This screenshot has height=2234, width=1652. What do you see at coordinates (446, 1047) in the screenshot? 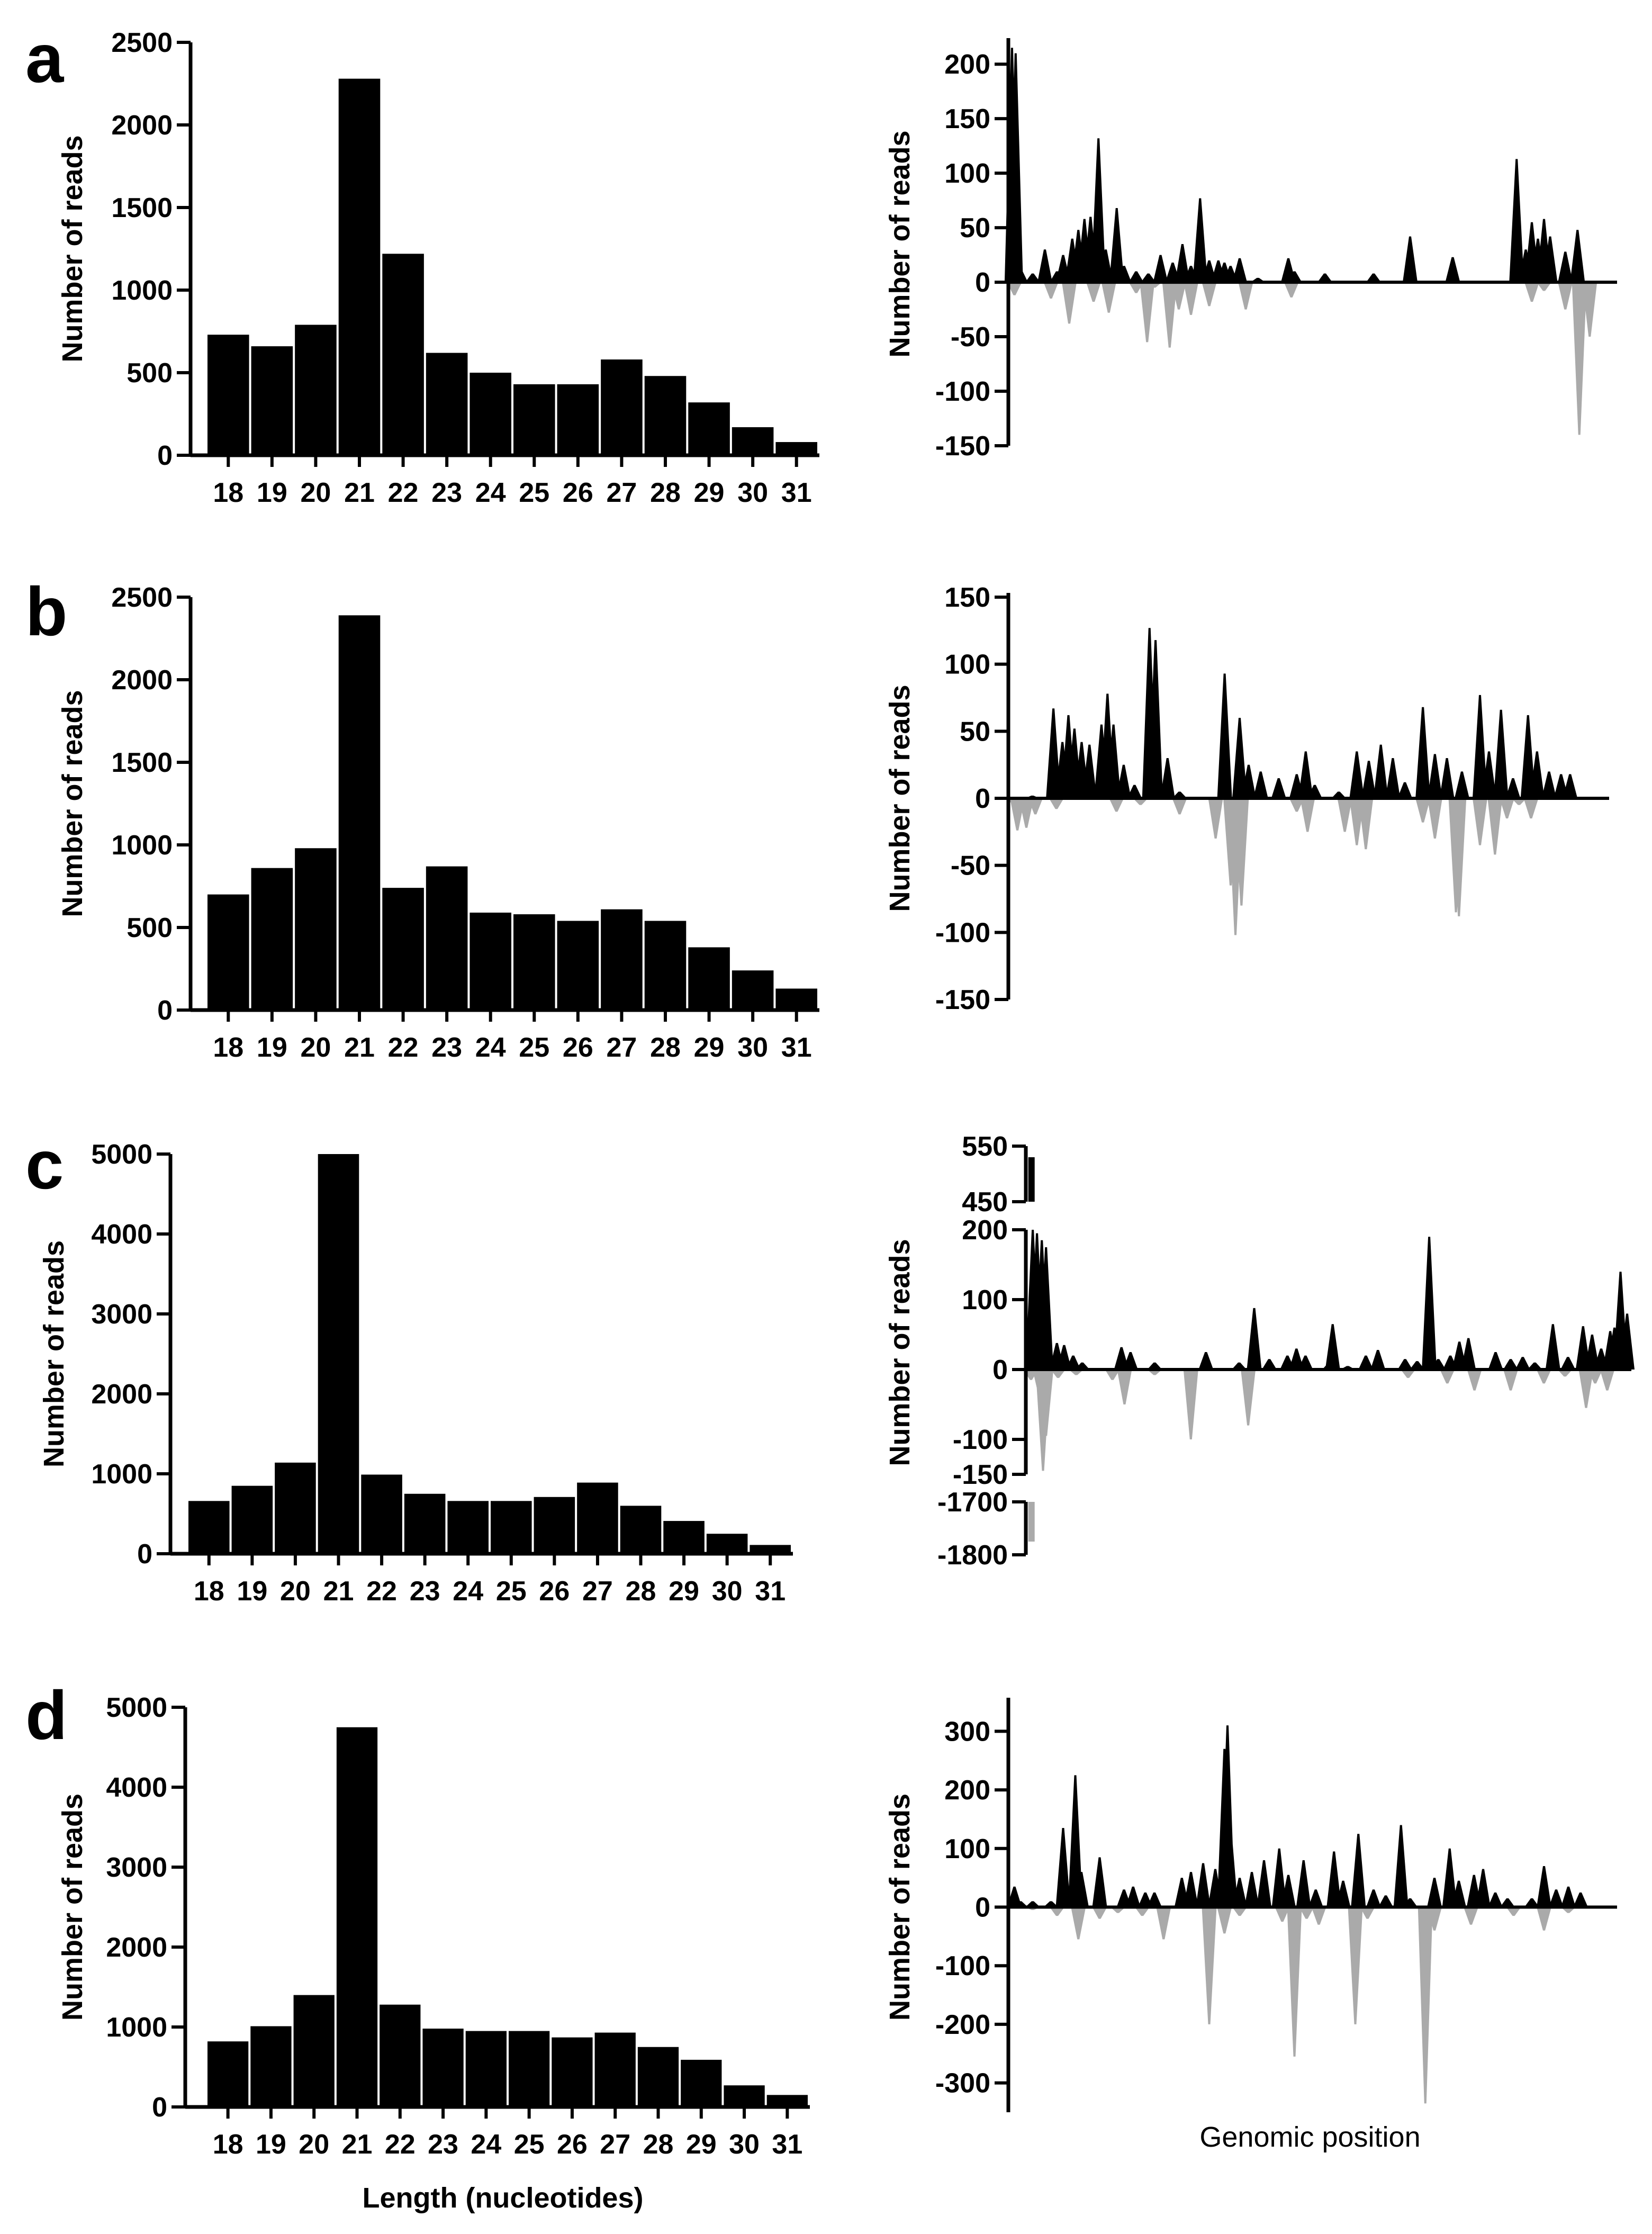
I see `x-tick-label: 23` at bounding box center [446, 1047].